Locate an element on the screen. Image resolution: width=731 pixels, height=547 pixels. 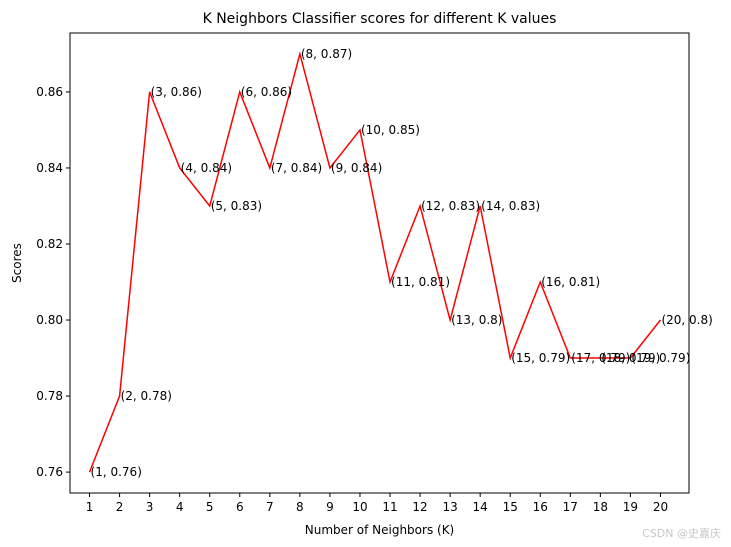
x-tick-label: 16 is located at coordinates (540, 507).